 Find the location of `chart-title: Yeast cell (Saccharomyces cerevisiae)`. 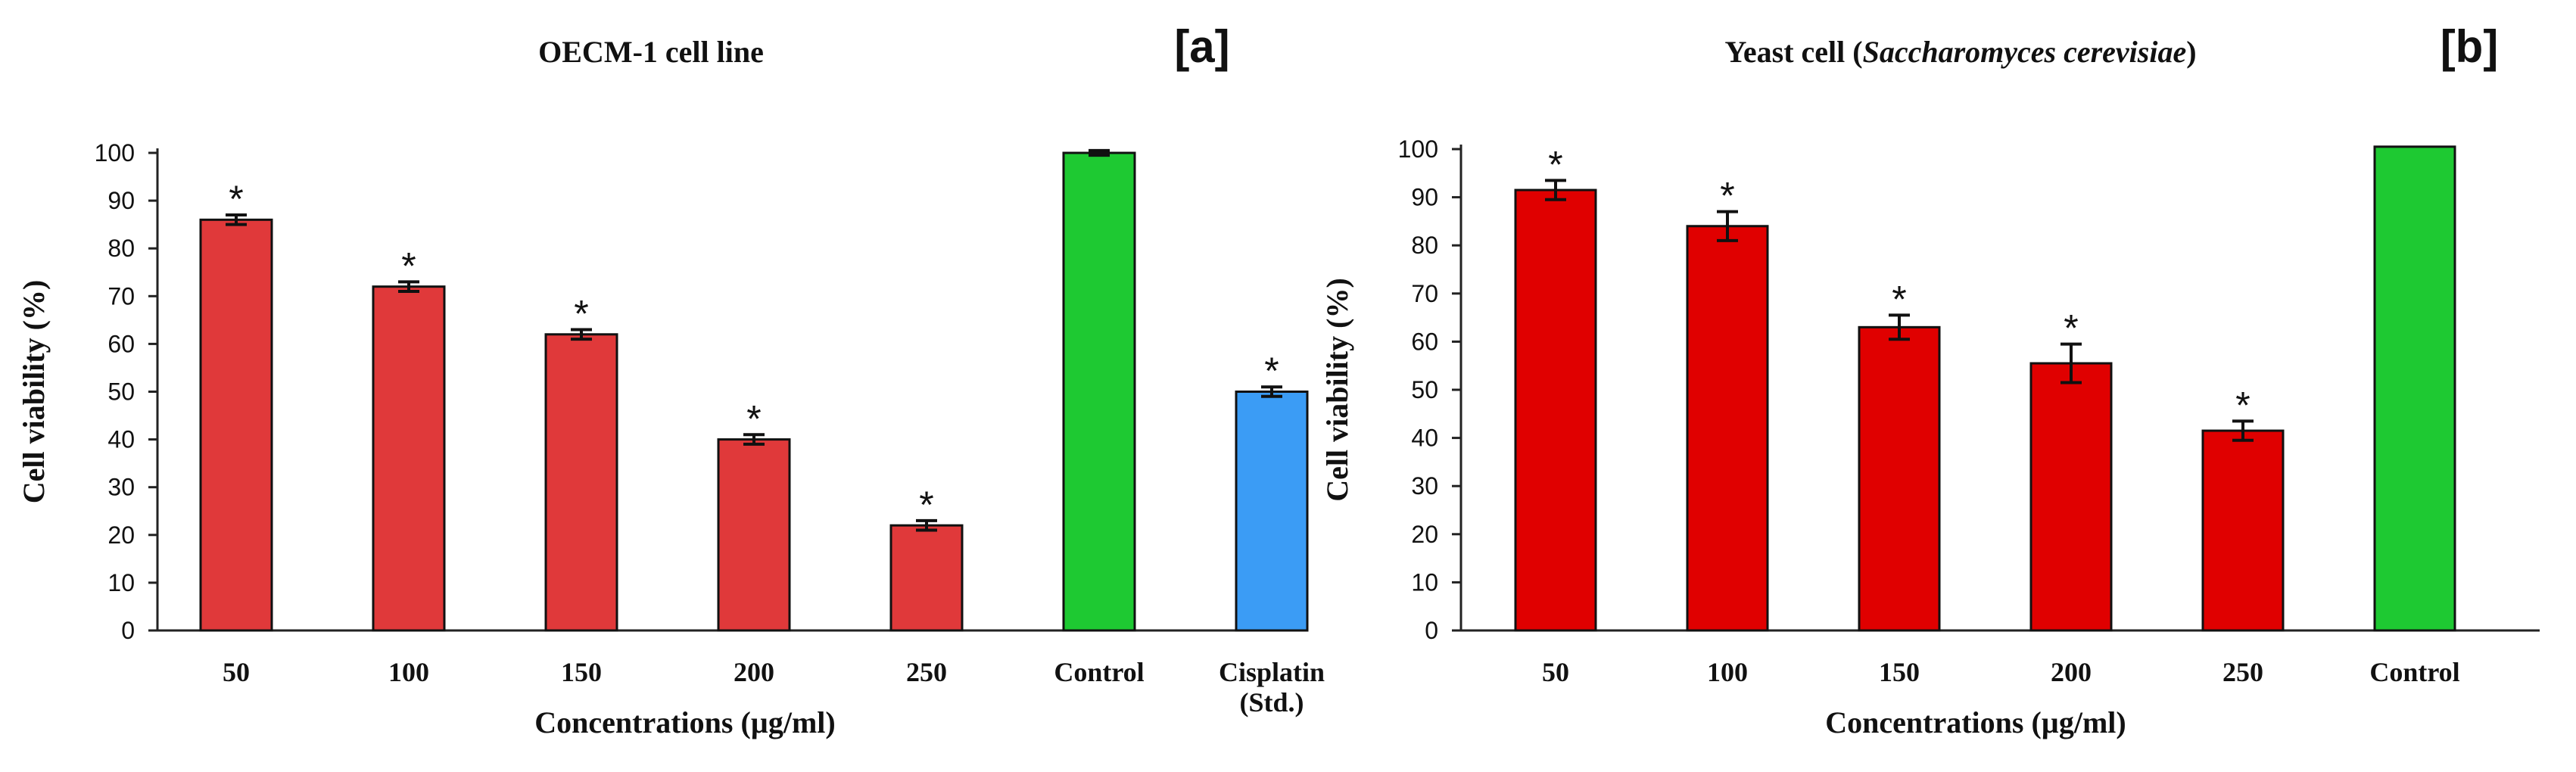

chart-title: Yeast cell (Saccharomyces cerevisiae) is located at coordinates (1960, 52).